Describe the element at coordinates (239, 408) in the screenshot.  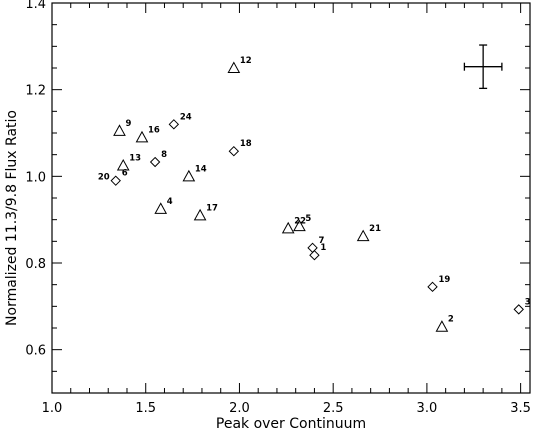
I see `x-tick-label: 2.0` at that location.